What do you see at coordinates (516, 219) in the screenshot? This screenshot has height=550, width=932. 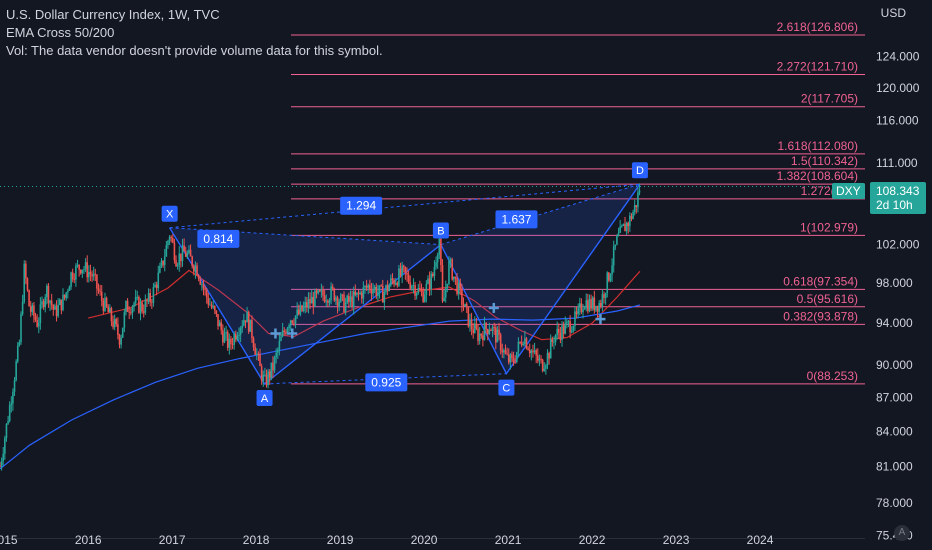 I see `pattern-ratio-badge: 1.637` at bounding box center [516, 219].